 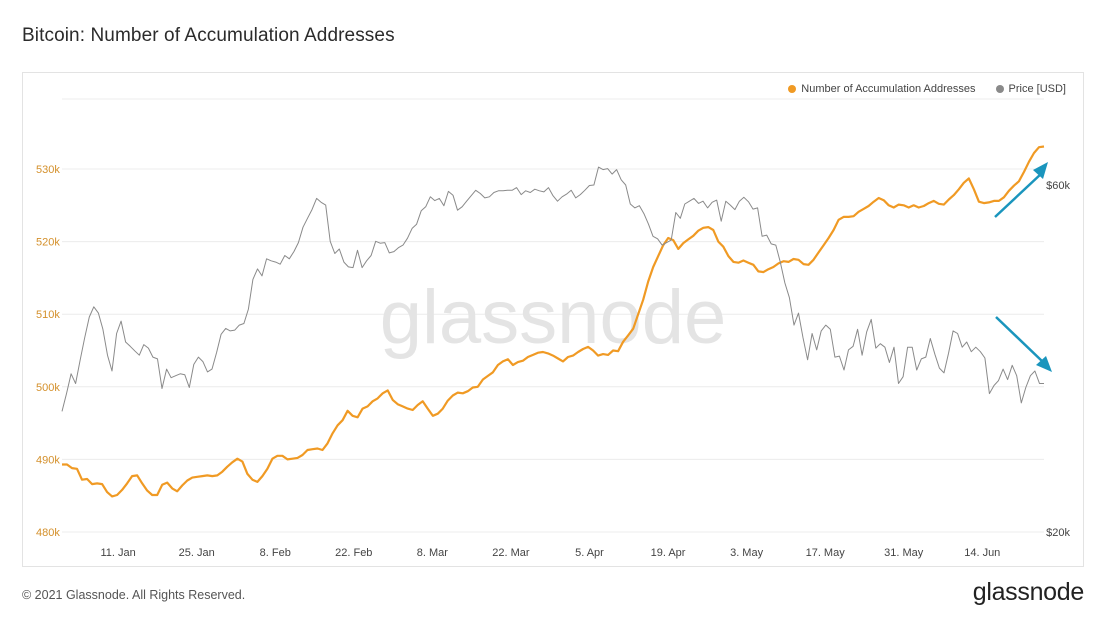 I want to click on legend-item-price: Price [USD], so click(x=1030, y=89).